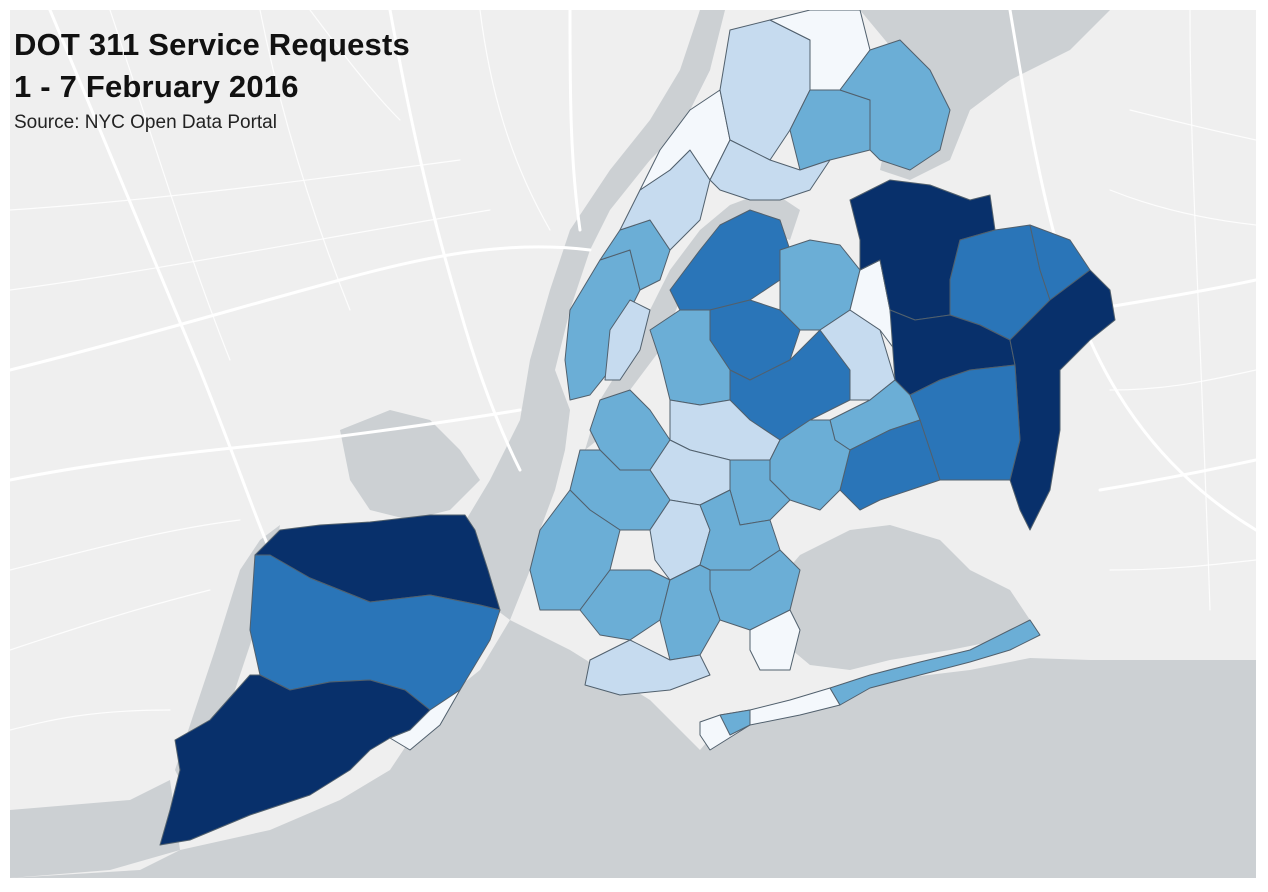 Image resolution: width=1268 pixels, height=892 pixels. I want to click on newark-bay, so click(410, 465).